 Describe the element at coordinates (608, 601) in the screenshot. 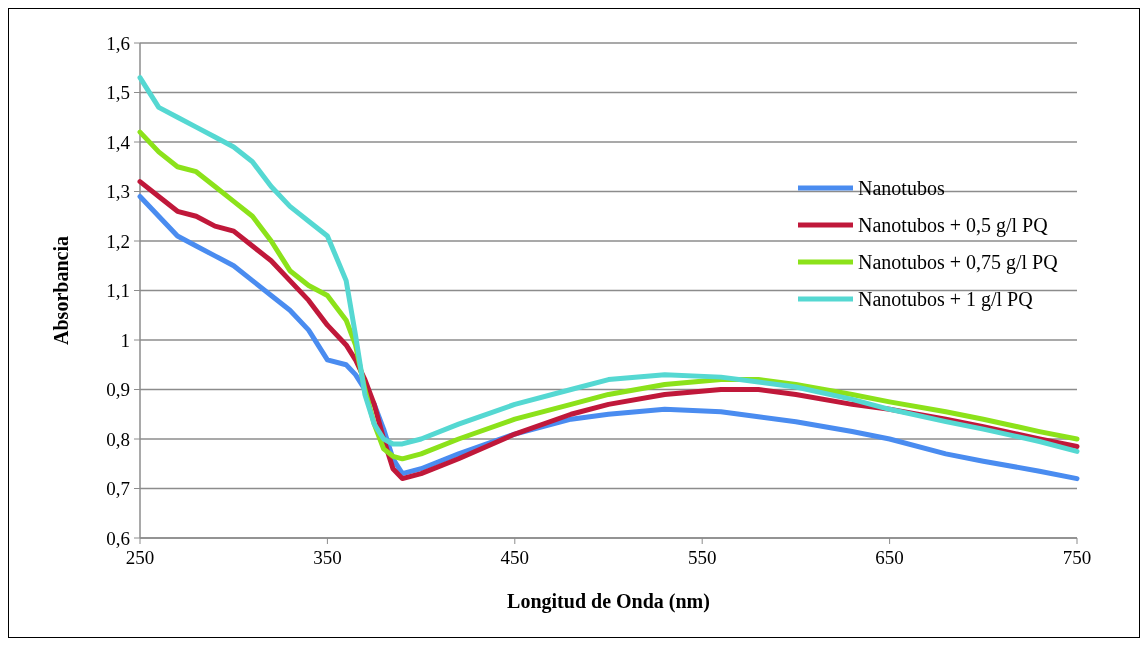

I see `x-axis-title: Longitud de Onda (nm)` at that location.